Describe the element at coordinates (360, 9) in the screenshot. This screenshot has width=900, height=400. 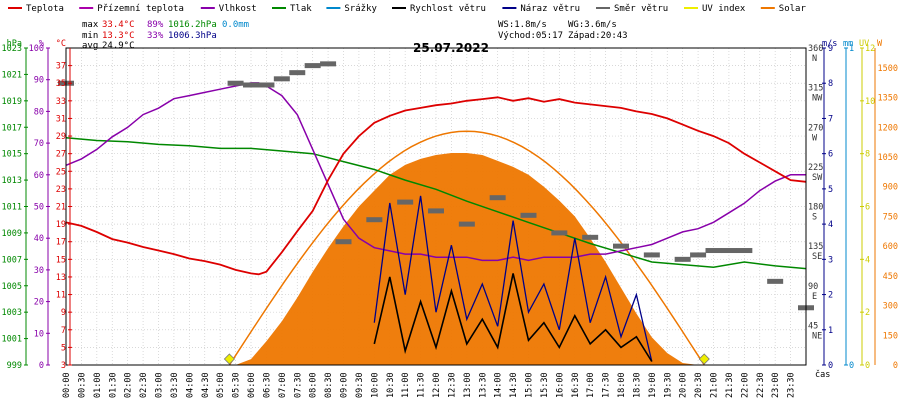
I see `legend-label: Srážky` at that location.